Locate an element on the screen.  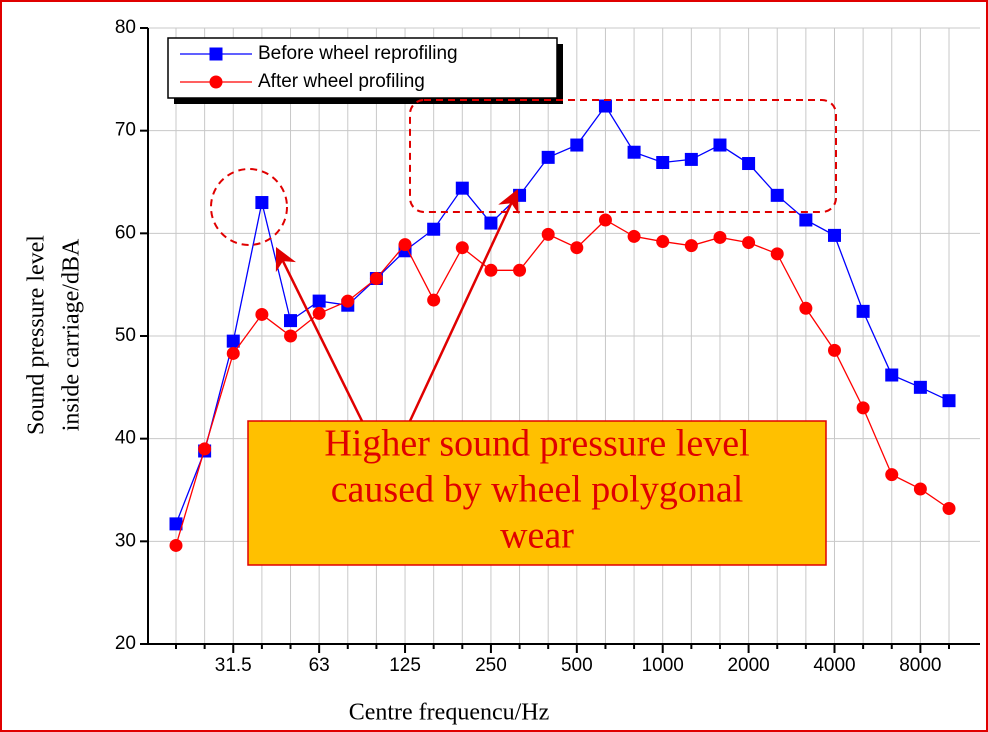
y-tick-label: 80 is located at coordinates (125, 27).